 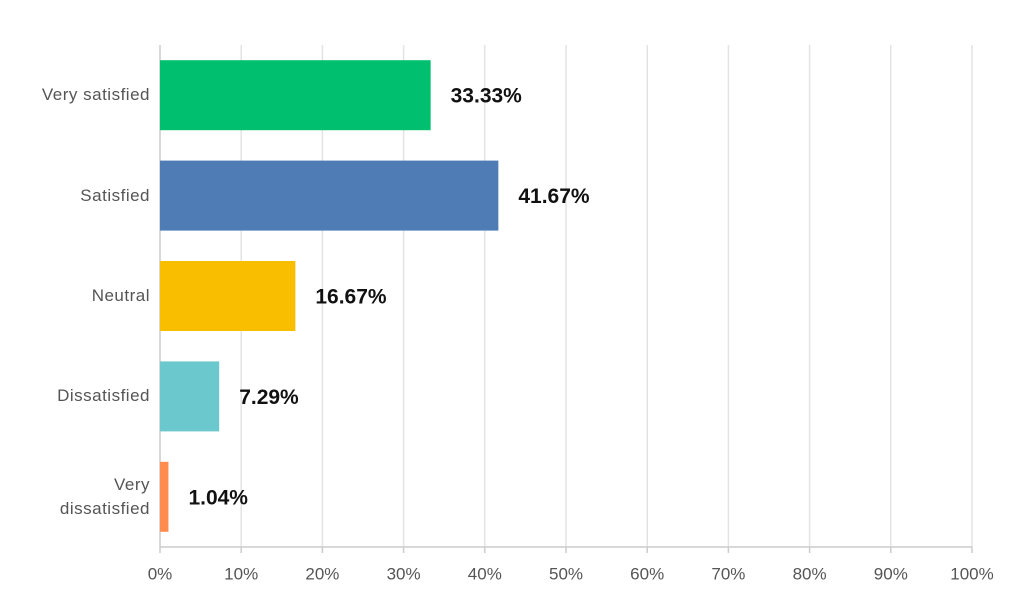 What do you see at coordinates (566, 573) in the screenshot?
I see `x-tick-label: 50%` at bounding box center [566, 573].